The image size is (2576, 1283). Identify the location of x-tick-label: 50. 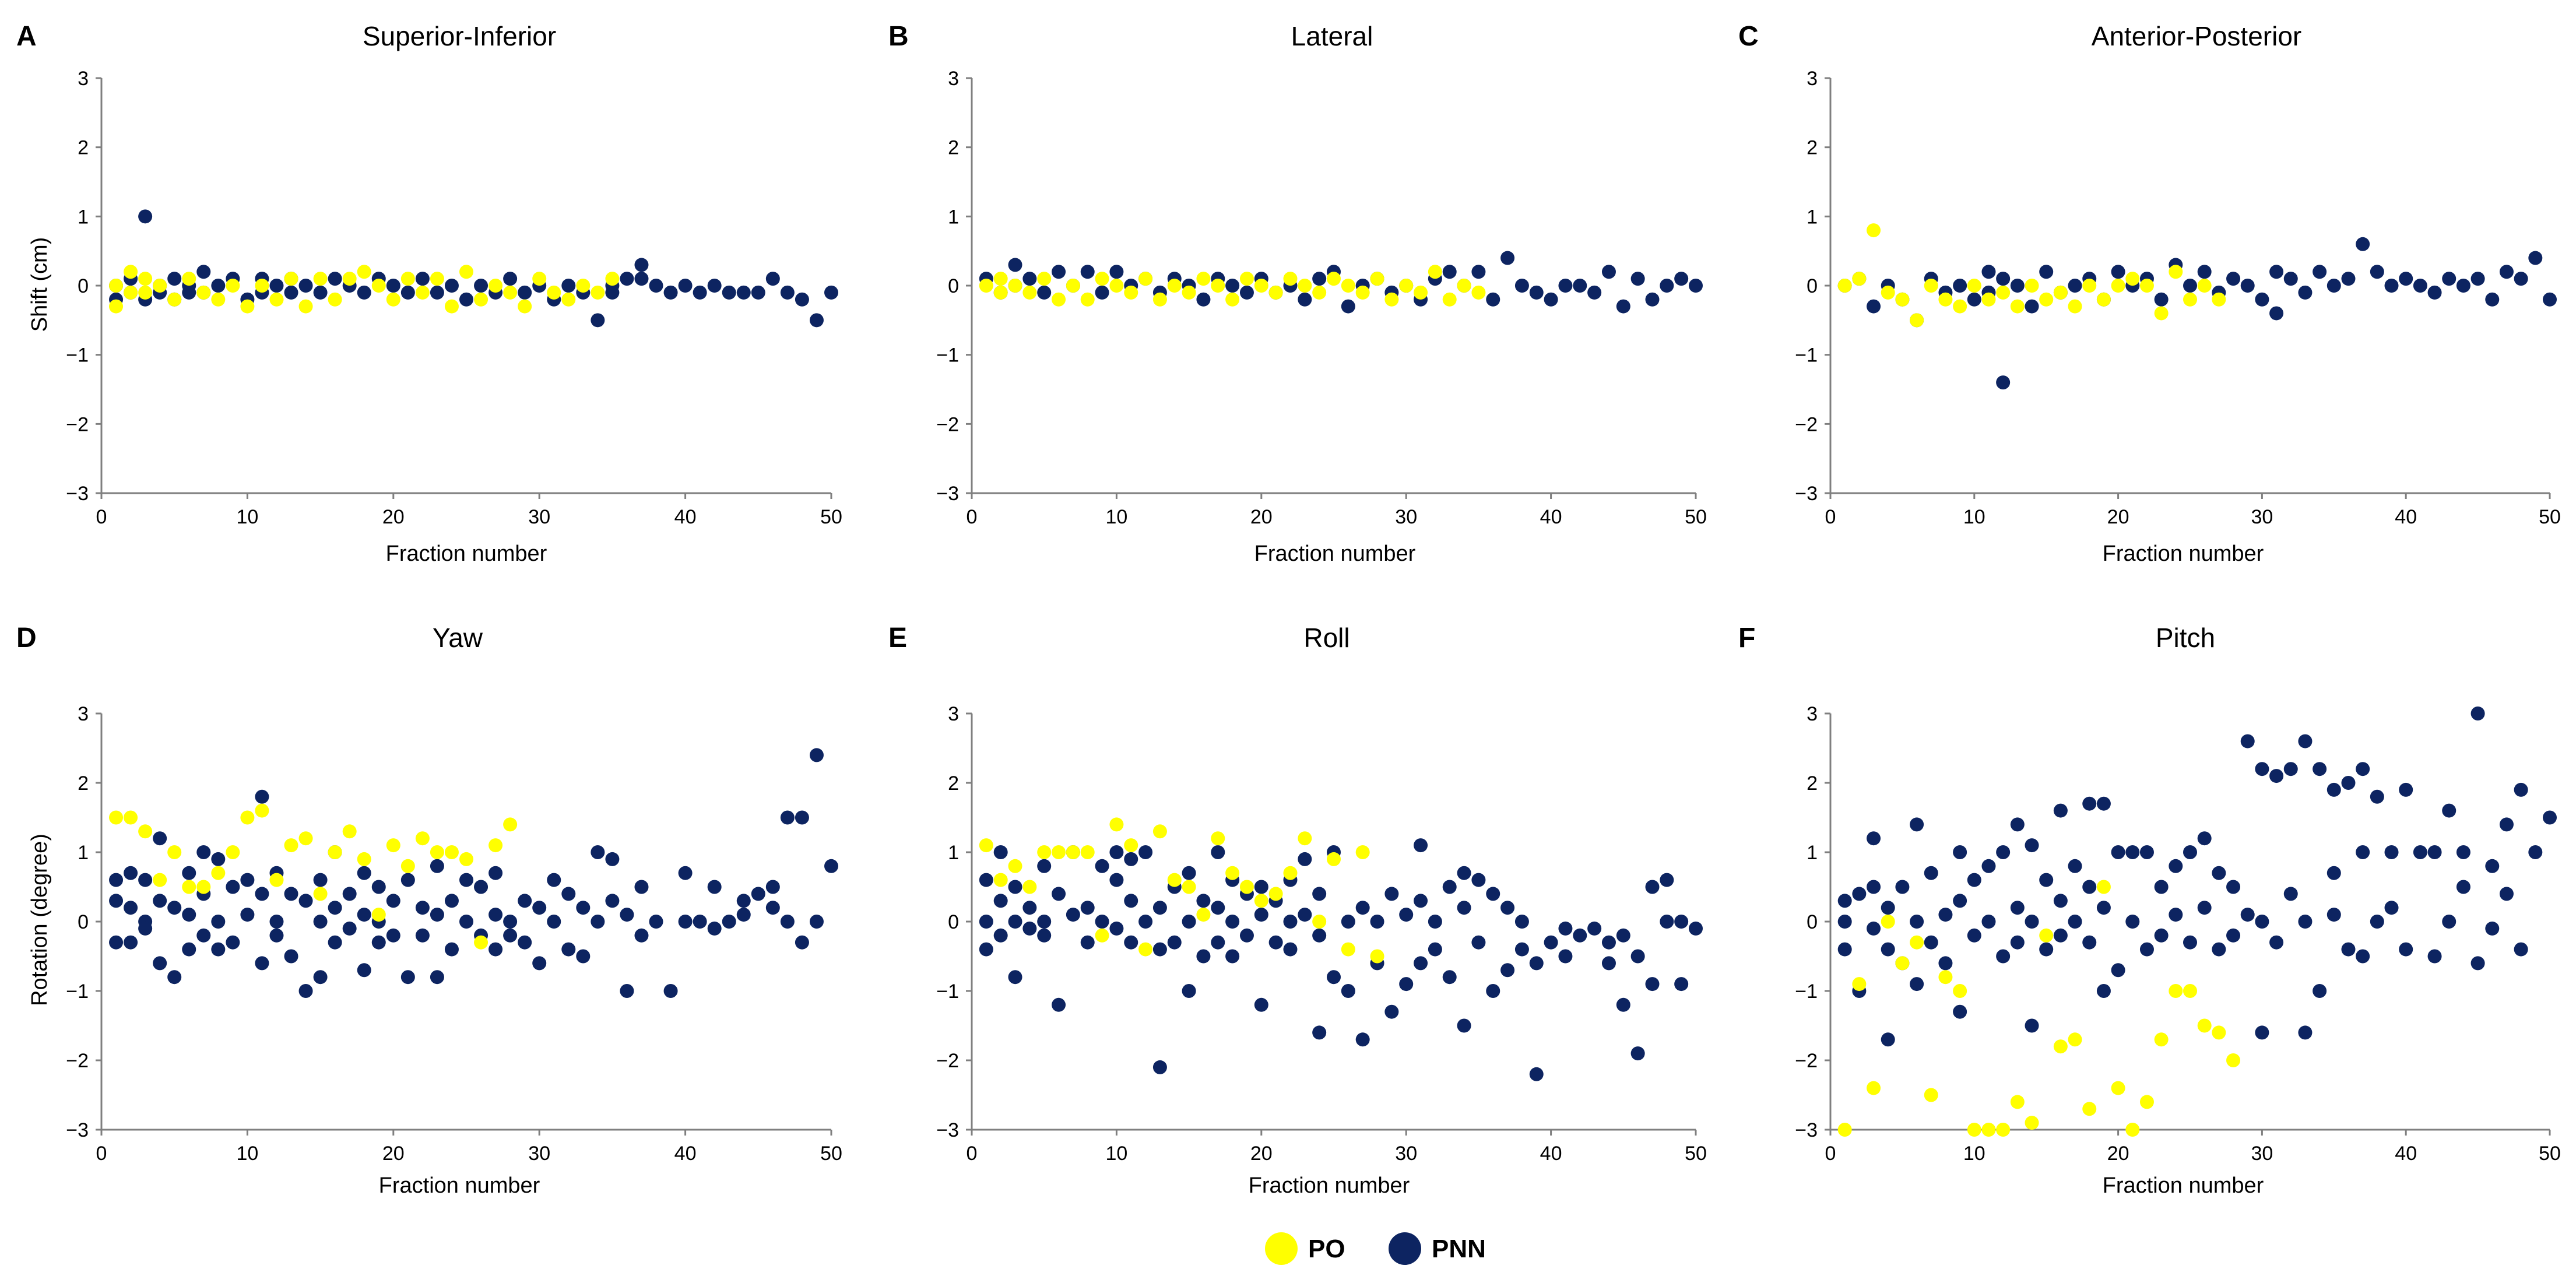
(1696, 517).